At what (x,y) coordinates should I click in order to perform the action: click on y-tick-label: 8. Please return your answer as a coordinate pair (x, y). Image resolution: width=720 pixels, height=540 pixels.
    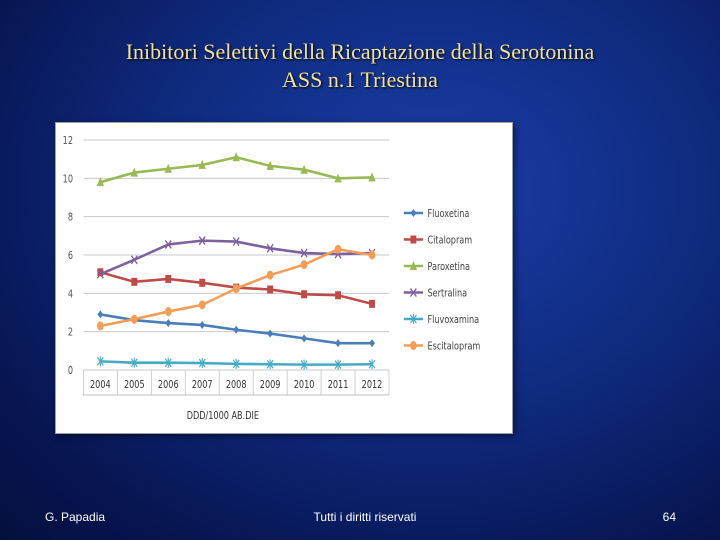
    Looking at the image, I should click on (70, 218).